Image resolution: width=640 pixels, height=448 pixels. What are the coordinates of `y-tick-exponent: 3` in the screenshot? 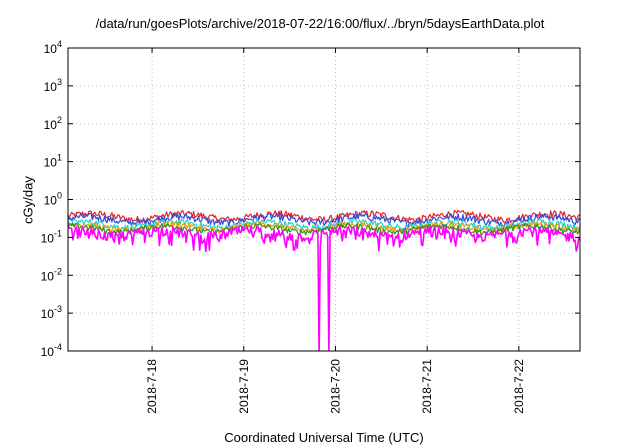 It's located at (59, 82).